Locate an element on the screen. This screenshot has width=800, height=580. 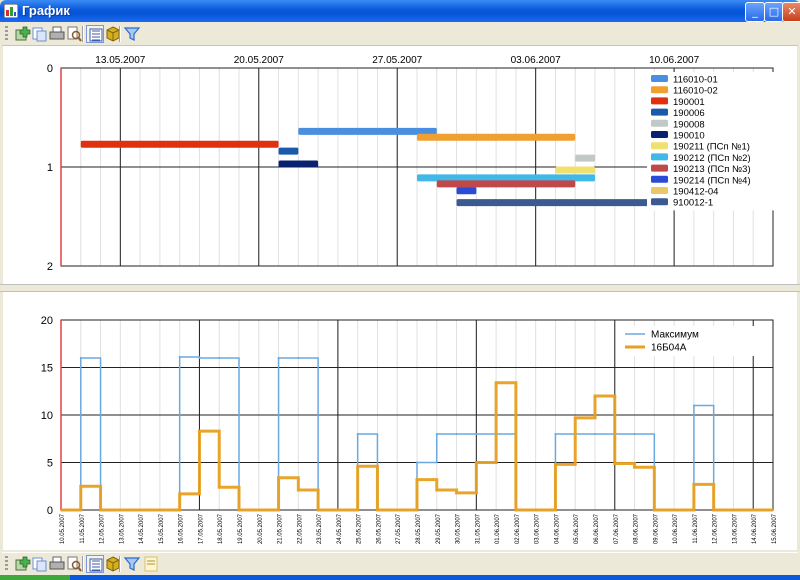
x-tick-label: 20.05.2007 is located at coordinates (259, 60).